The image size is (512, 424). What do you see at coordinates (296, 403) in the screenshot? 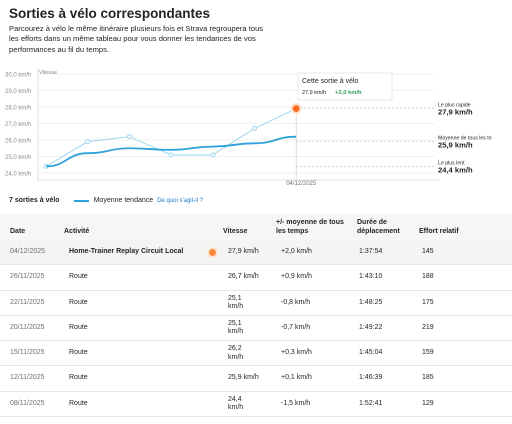
I see `row-delta: -1,5 km/h` at bounding box center [296, 403].